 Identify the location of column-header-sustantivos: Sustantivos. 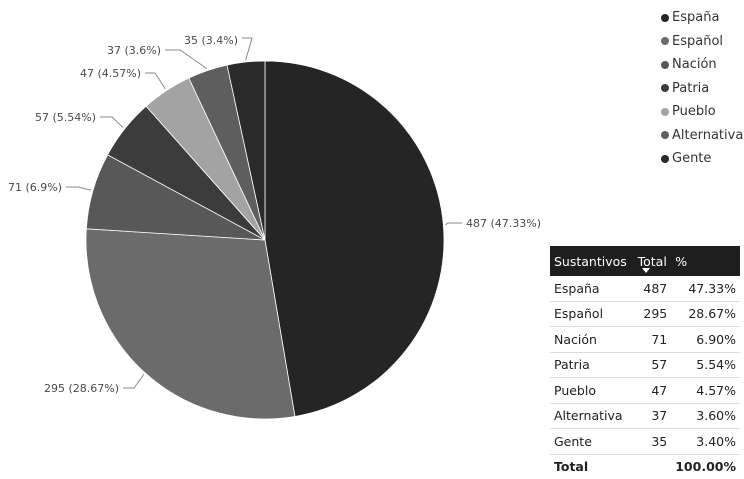
(592, 261).